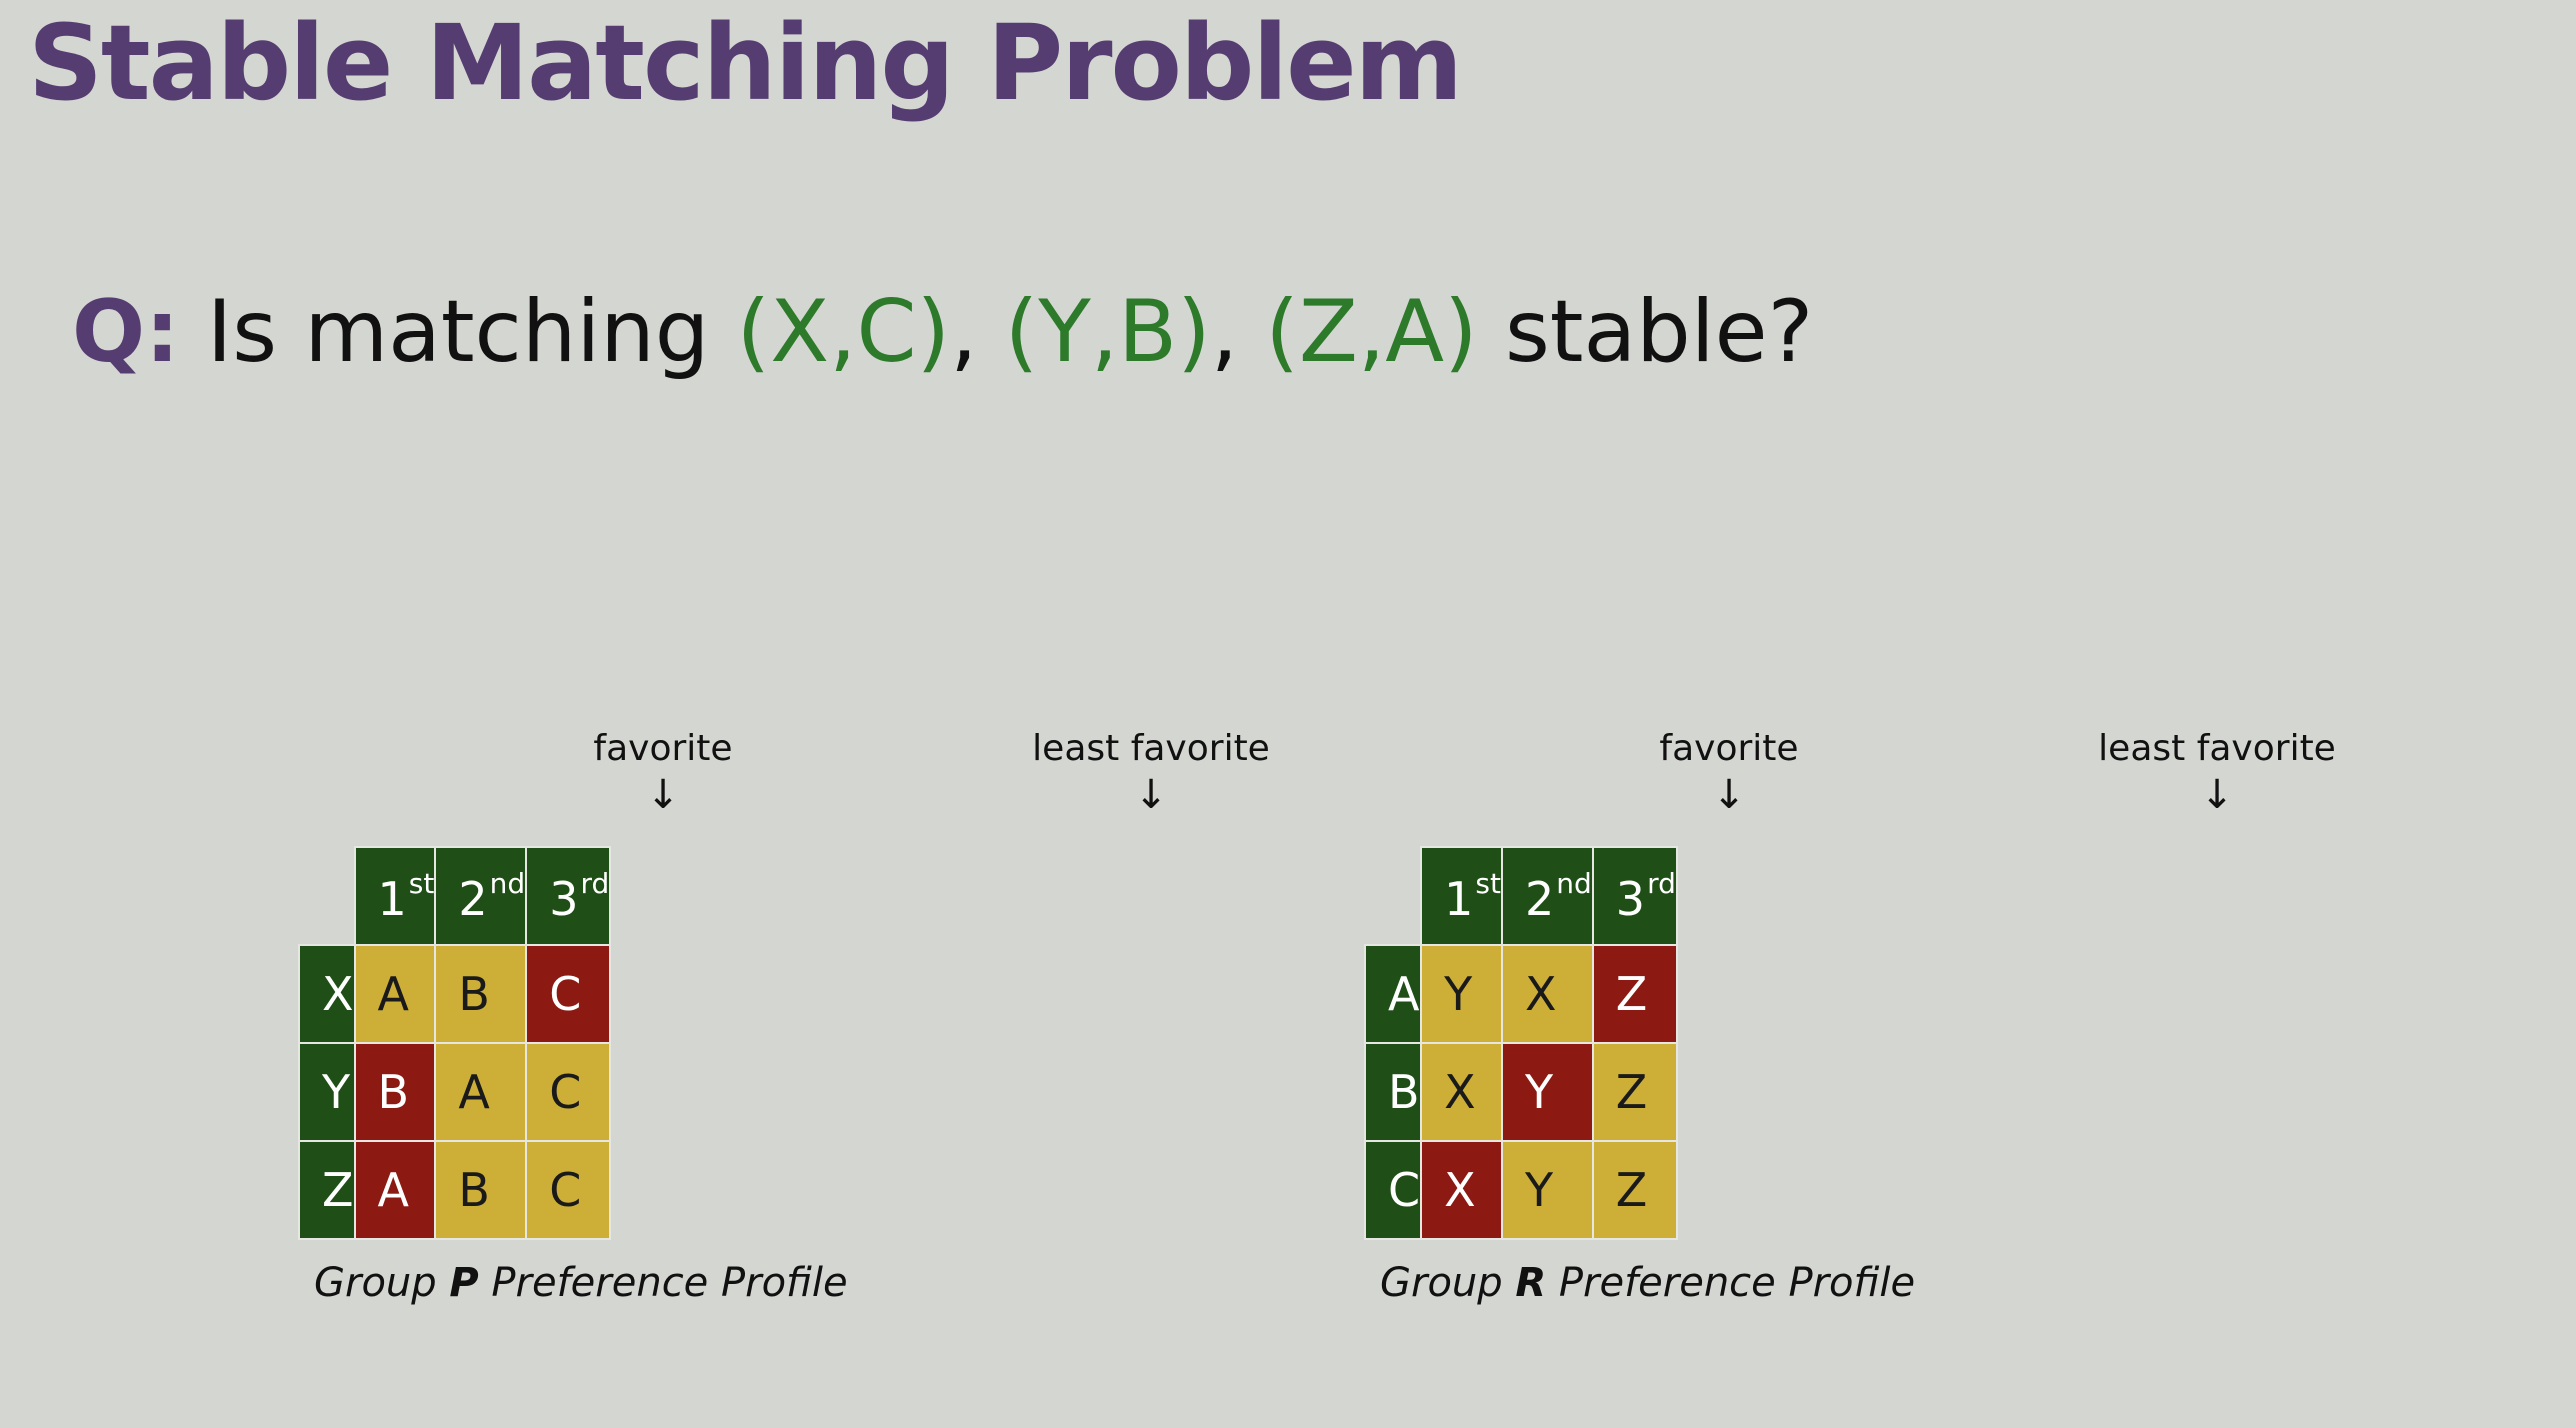 This screenshot has height=1428, width=2576. I want to click on table-row: Z A B C, so click(455, 1190).